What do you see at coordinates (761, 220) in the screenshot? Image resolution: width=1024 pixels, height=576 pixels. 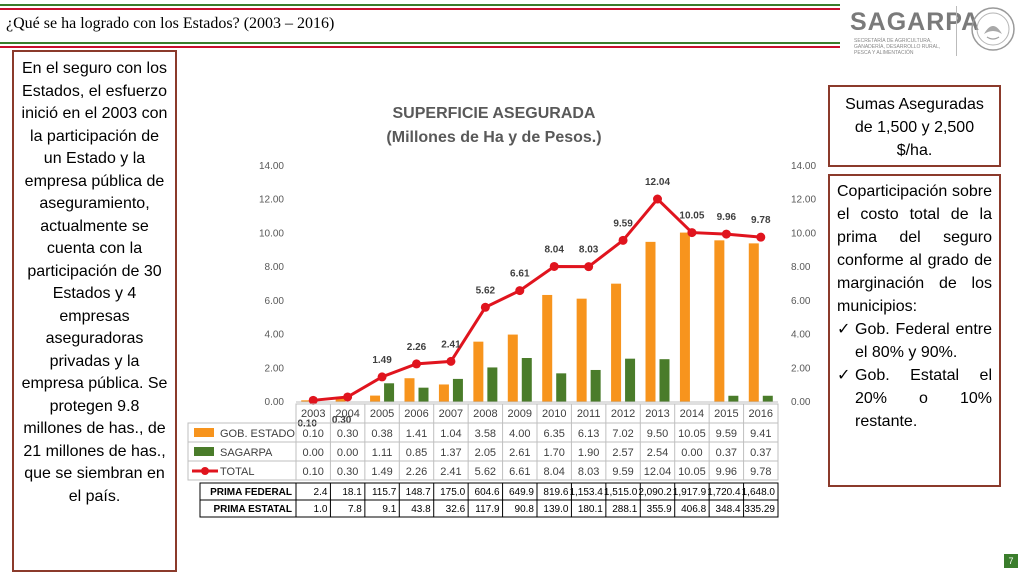 I see `total-data-label: 9.78` at bounding box center [761, 220].